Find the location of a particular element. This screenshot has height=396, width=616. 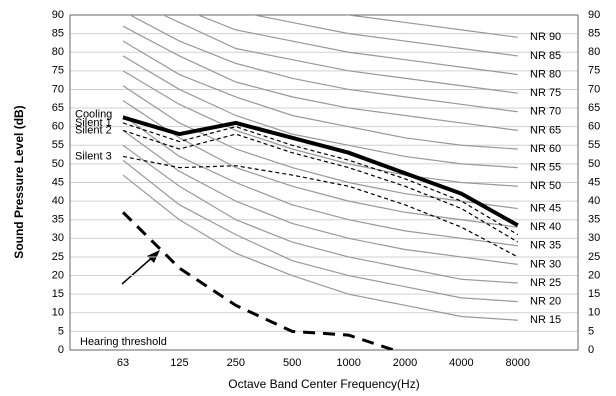

series-label: Silent 1 is located at coordinates (93, 123).